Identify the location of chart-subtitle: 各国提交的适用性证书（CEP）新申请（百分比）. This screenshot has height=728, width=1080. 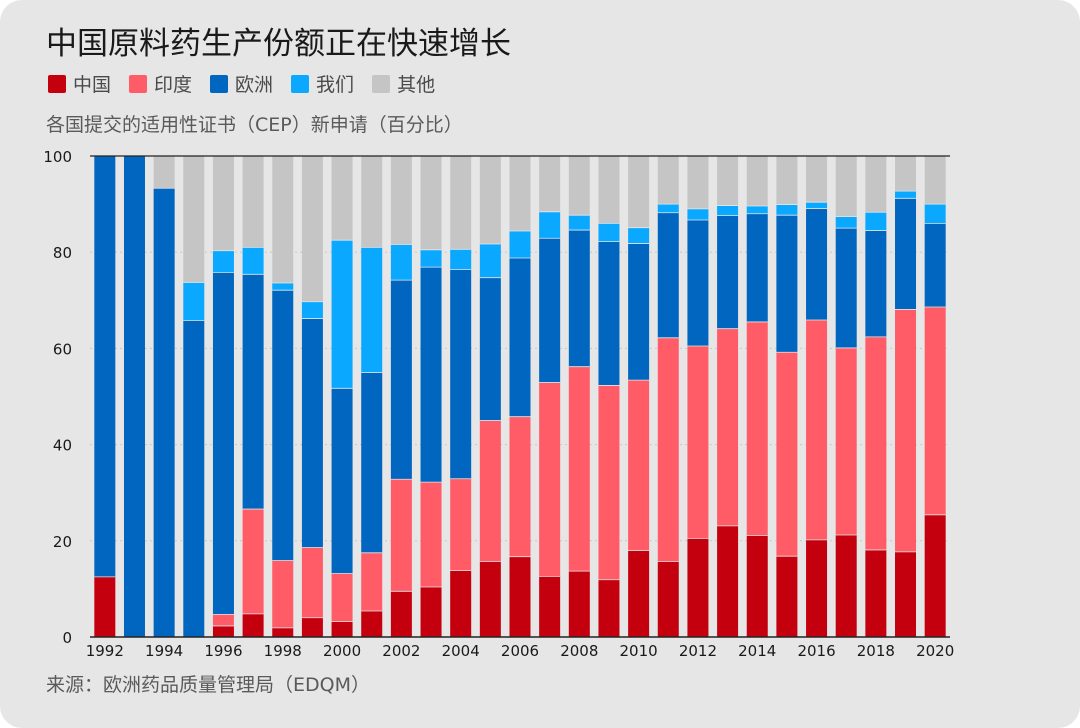
(254, 125).